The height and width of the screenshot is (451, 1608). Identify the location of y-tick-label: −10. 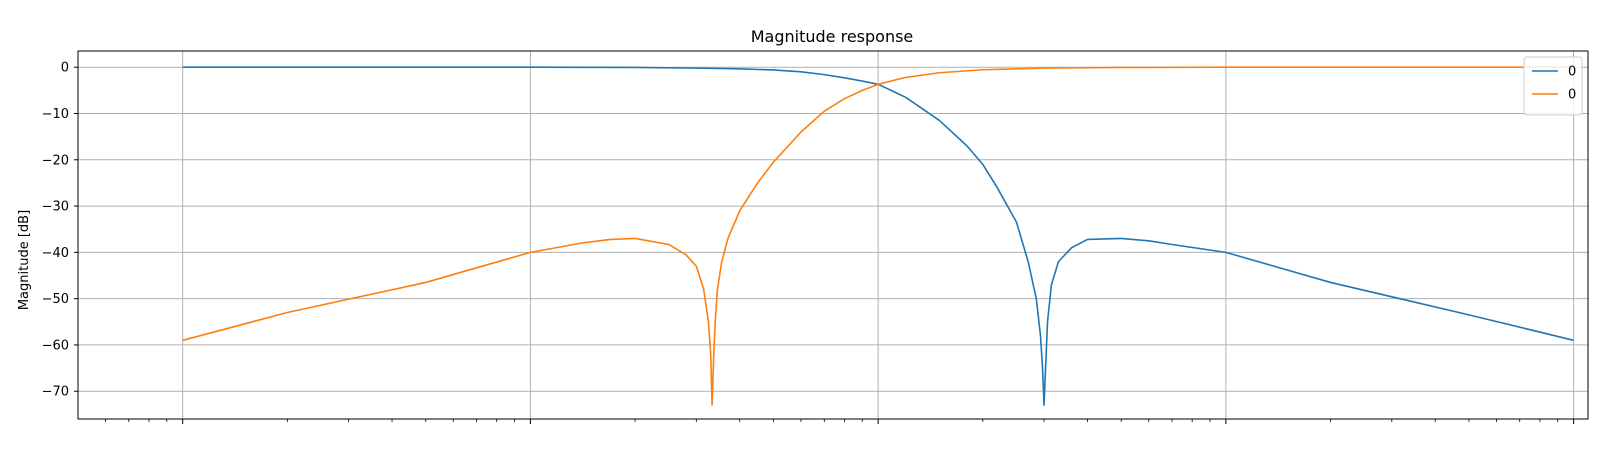
(55, 114).